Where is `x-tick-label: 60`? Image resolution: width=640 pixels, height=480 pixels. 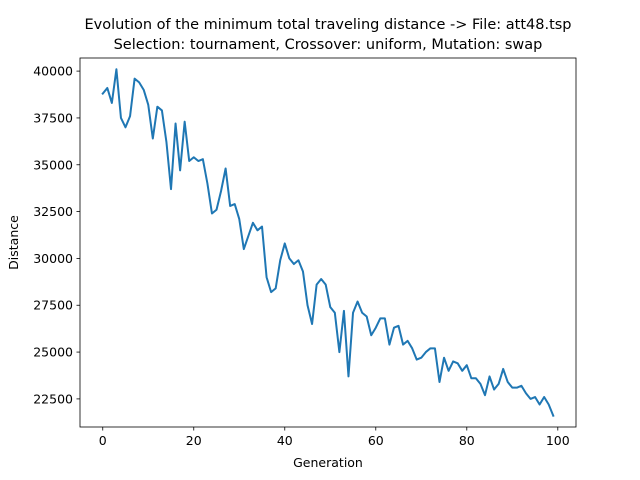 x-tick-label: 60 is located at coordinates (376, 440).